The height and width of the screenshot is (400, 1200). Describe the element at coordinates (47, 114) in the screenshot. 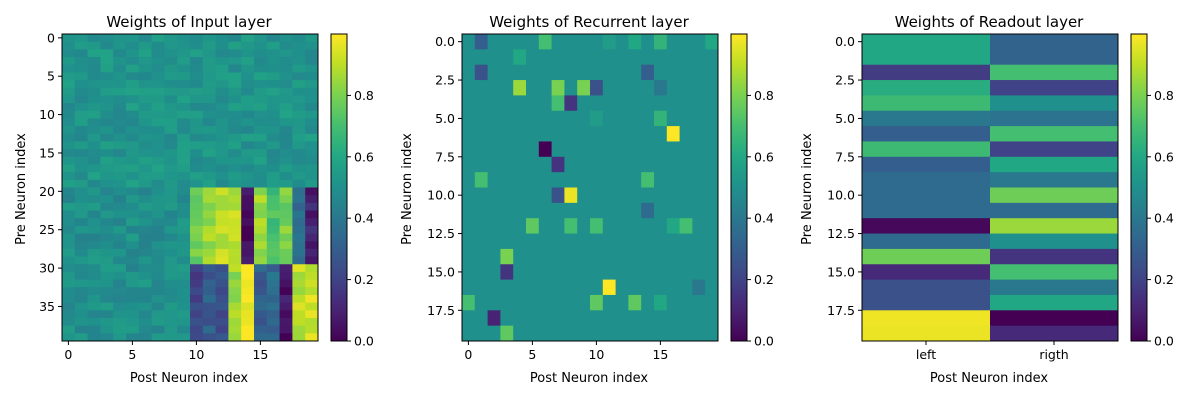

I see `y-tick-label: 10` at that location.